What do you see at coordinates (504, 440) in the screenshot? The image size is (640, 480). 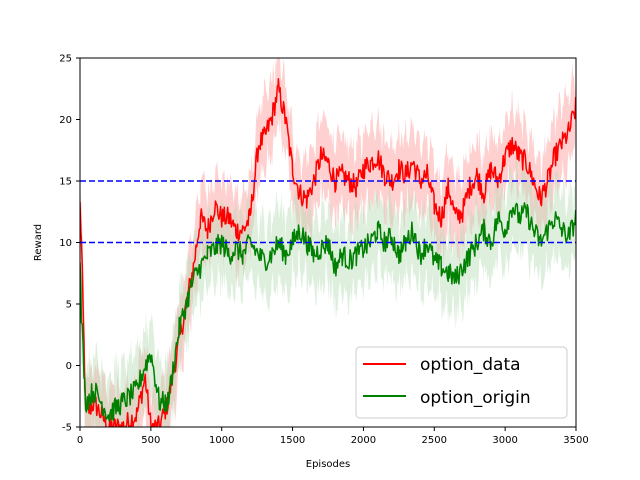 I see `x-tick-label: 3000` at bounding box center [504, 440].